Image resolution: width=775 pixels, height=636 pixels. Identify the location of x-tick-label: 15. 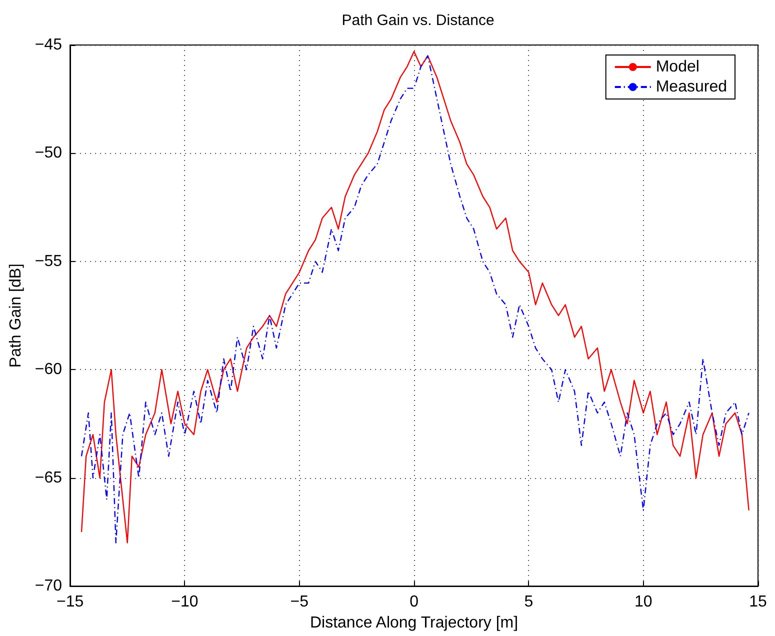
(758, 602).